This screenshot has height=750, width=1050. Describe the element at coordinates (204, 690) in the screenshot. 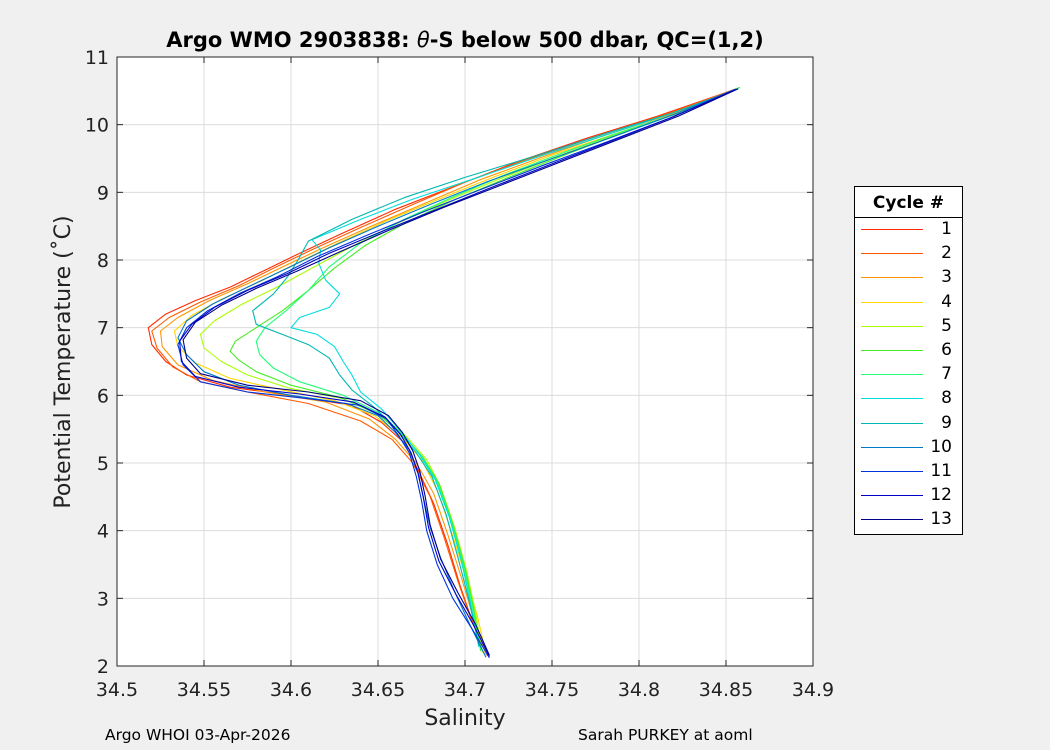

I see `x-tick-label: 34.55` at that location.